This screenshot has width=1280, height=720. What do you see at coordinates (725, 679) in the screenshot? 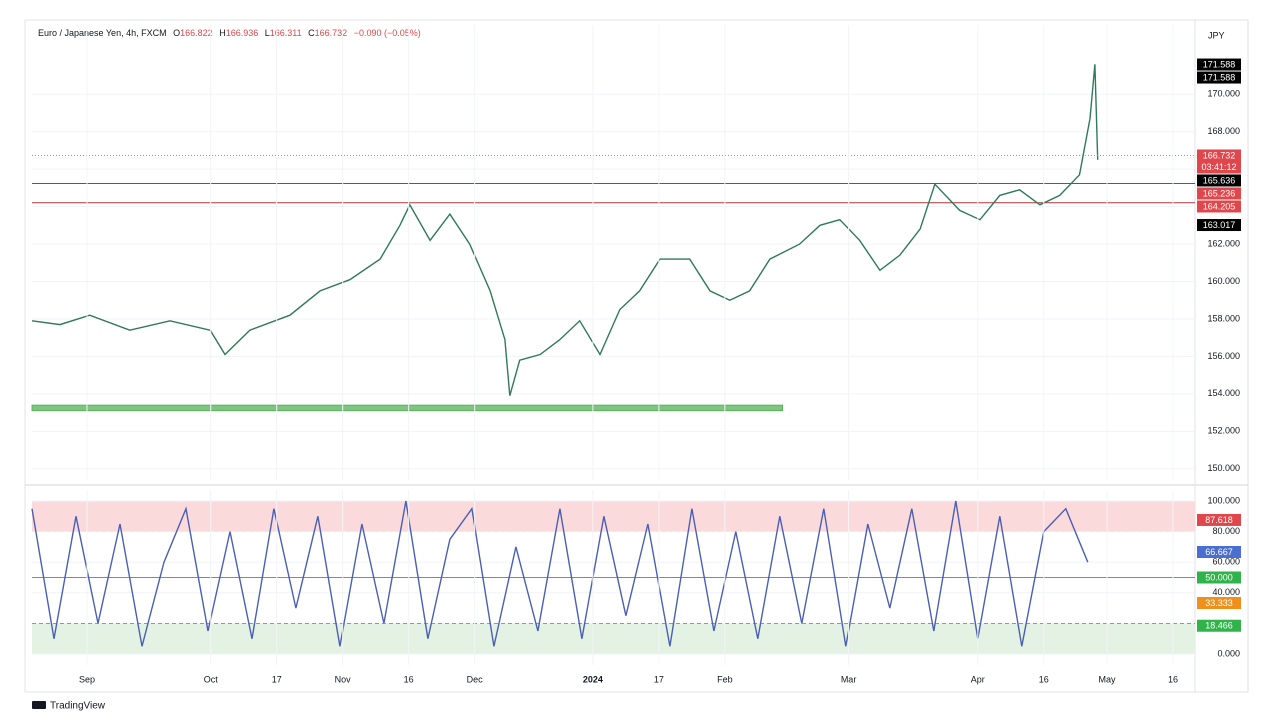
I see `x-tick-label: Feb` at bounding box center [725, 679].